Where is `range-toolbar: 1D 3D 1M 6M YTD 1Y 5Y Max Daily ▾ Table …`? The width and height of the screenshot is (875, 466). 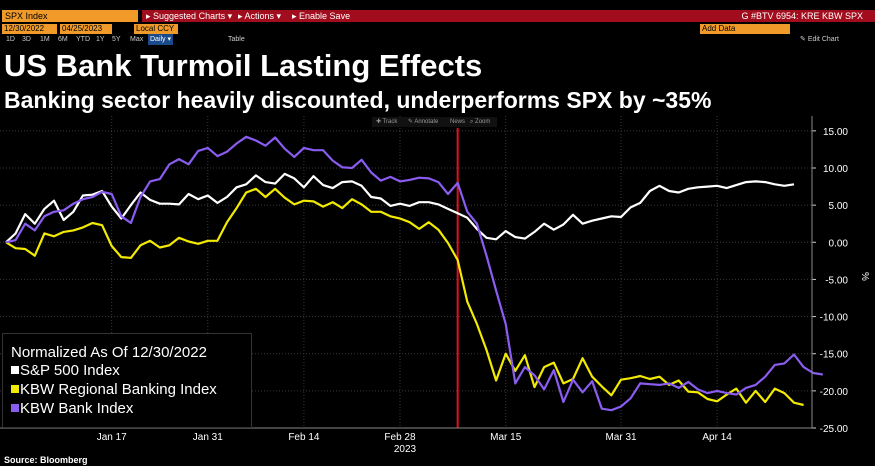 range-toolbar: 1D 3D 1M 6M YTD 1Y 5Y Max Daily ▾ Table … is located at coordinates (437, 39).